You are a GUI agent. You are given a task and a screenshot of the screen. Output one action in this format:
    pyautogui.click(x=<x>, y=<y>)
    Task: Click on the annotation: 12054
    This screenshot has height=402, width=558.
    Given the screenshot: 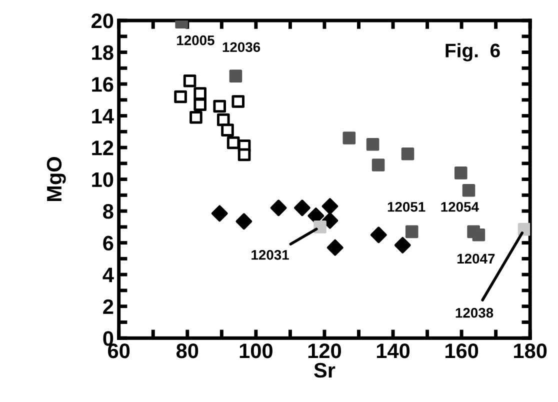 What is the action you would take?
    pyautogui.click(x=460, y=207)
    